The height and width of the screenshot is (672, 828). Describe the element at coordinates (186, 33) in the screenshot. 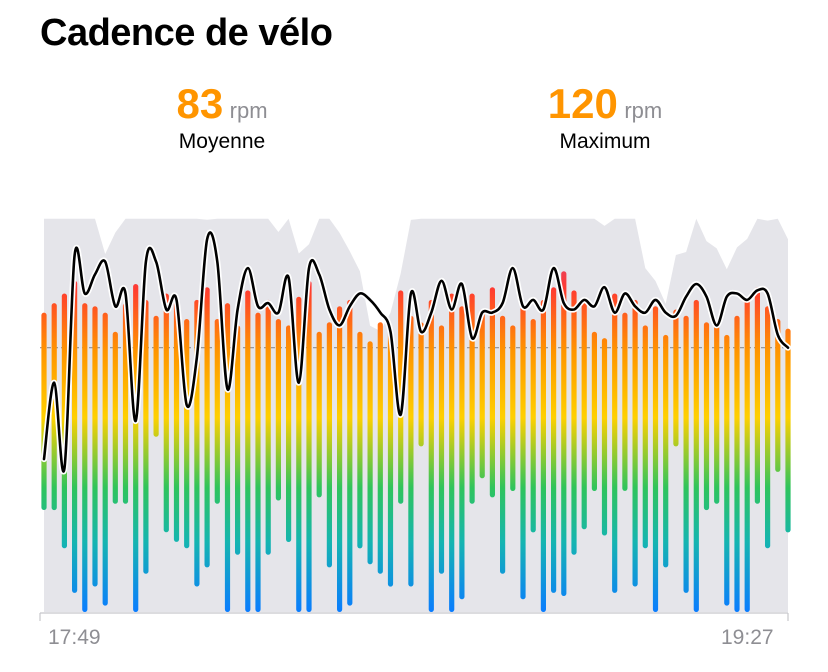

I see `page-title: Cadence de vélo` at that location.